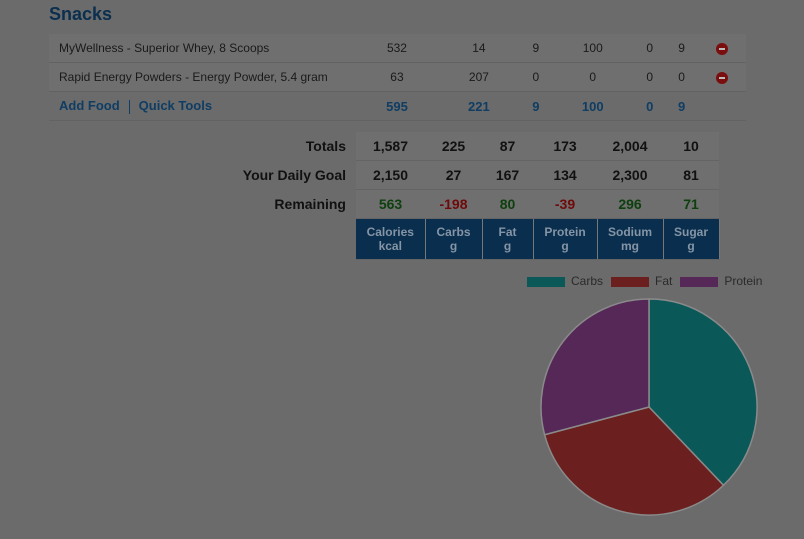  I want to click on totals-label: Totals, so click(325, 146).